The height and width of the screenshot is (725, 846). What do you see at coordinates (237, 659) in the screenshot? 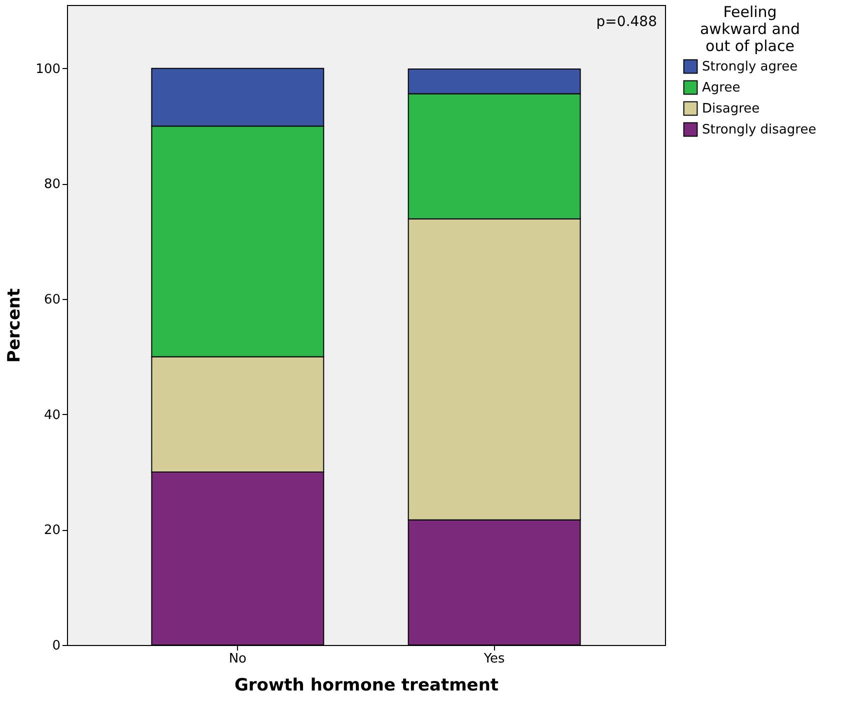
I see `x-tick-label: No` at bounding box center [237, 659].